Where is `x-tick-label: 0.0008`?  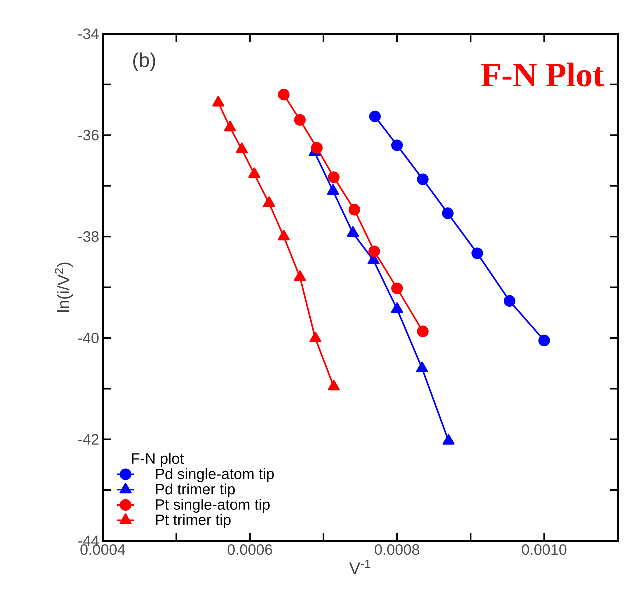 x-tick-label: 0.0008 is located at coordinates (397, 550).